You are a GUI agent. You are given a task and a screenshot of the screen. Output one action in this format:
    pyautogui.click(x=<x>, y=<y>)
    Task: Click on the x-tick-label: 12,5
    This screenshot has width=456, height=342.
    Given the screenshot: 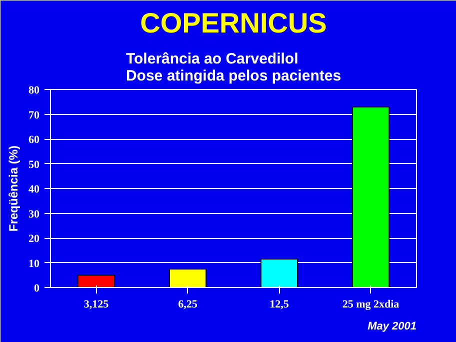 What is the action you would take?
    pyautogui.click(x=280, y=304)
    